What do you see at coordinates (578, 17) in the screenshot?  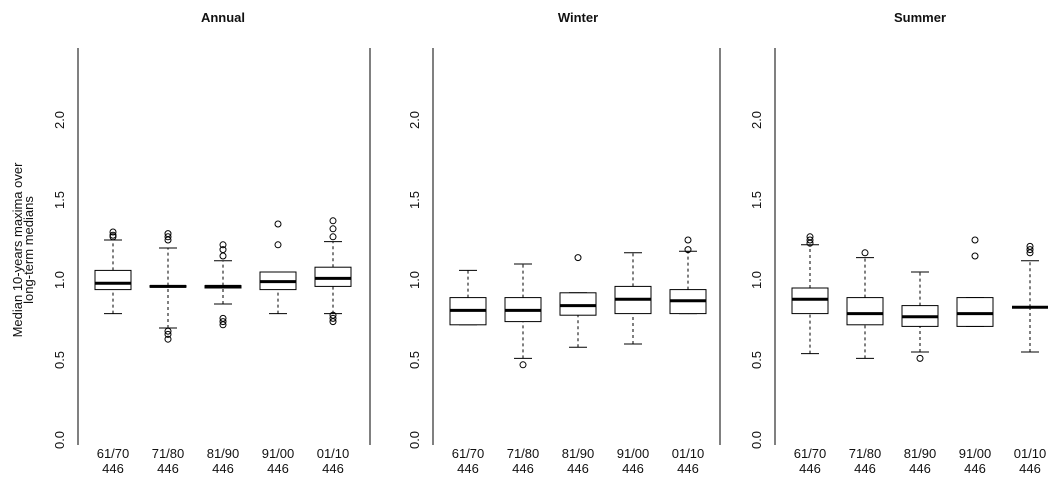 I see `panel-title: Winter` at bounding box center [578, 17].